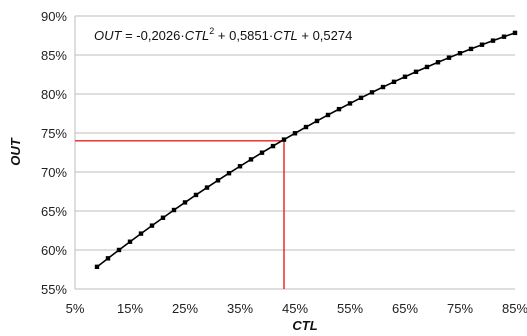 Image resolution: width=527 pixels, height=336 pixels. I want to click on equation-part-3: + 0,5274, so click(325, 35).